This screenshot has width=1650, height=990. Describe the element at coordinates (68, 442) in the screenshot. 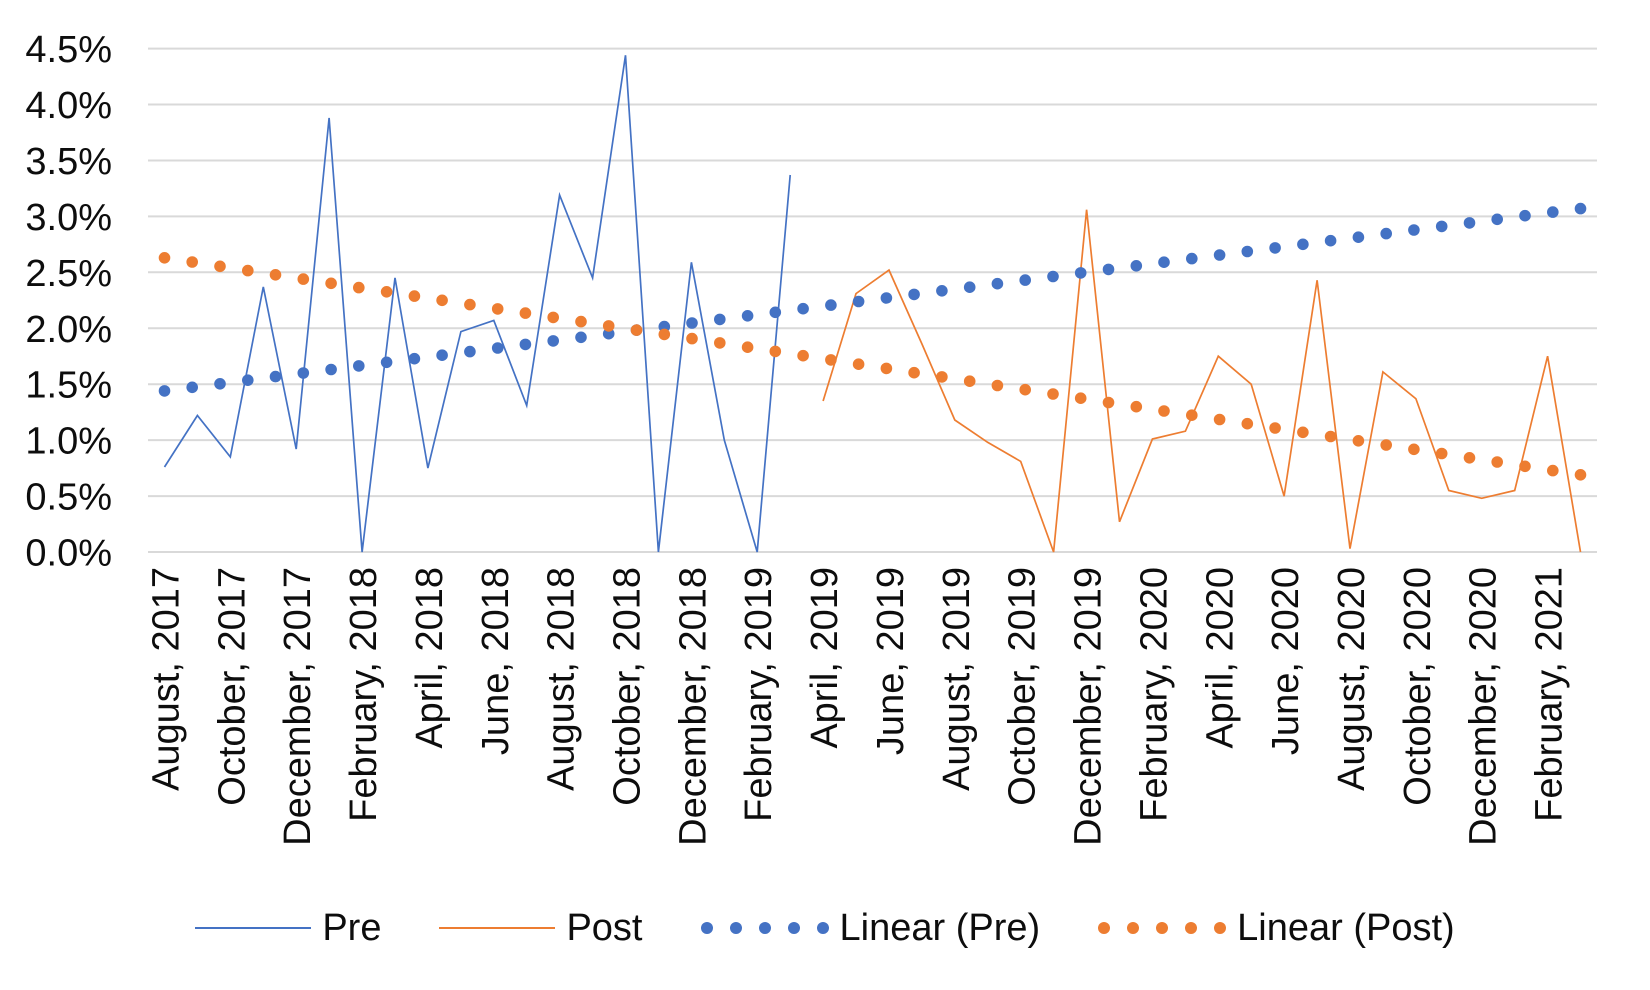

I see `y-tick-label: 1.0%` at that location.